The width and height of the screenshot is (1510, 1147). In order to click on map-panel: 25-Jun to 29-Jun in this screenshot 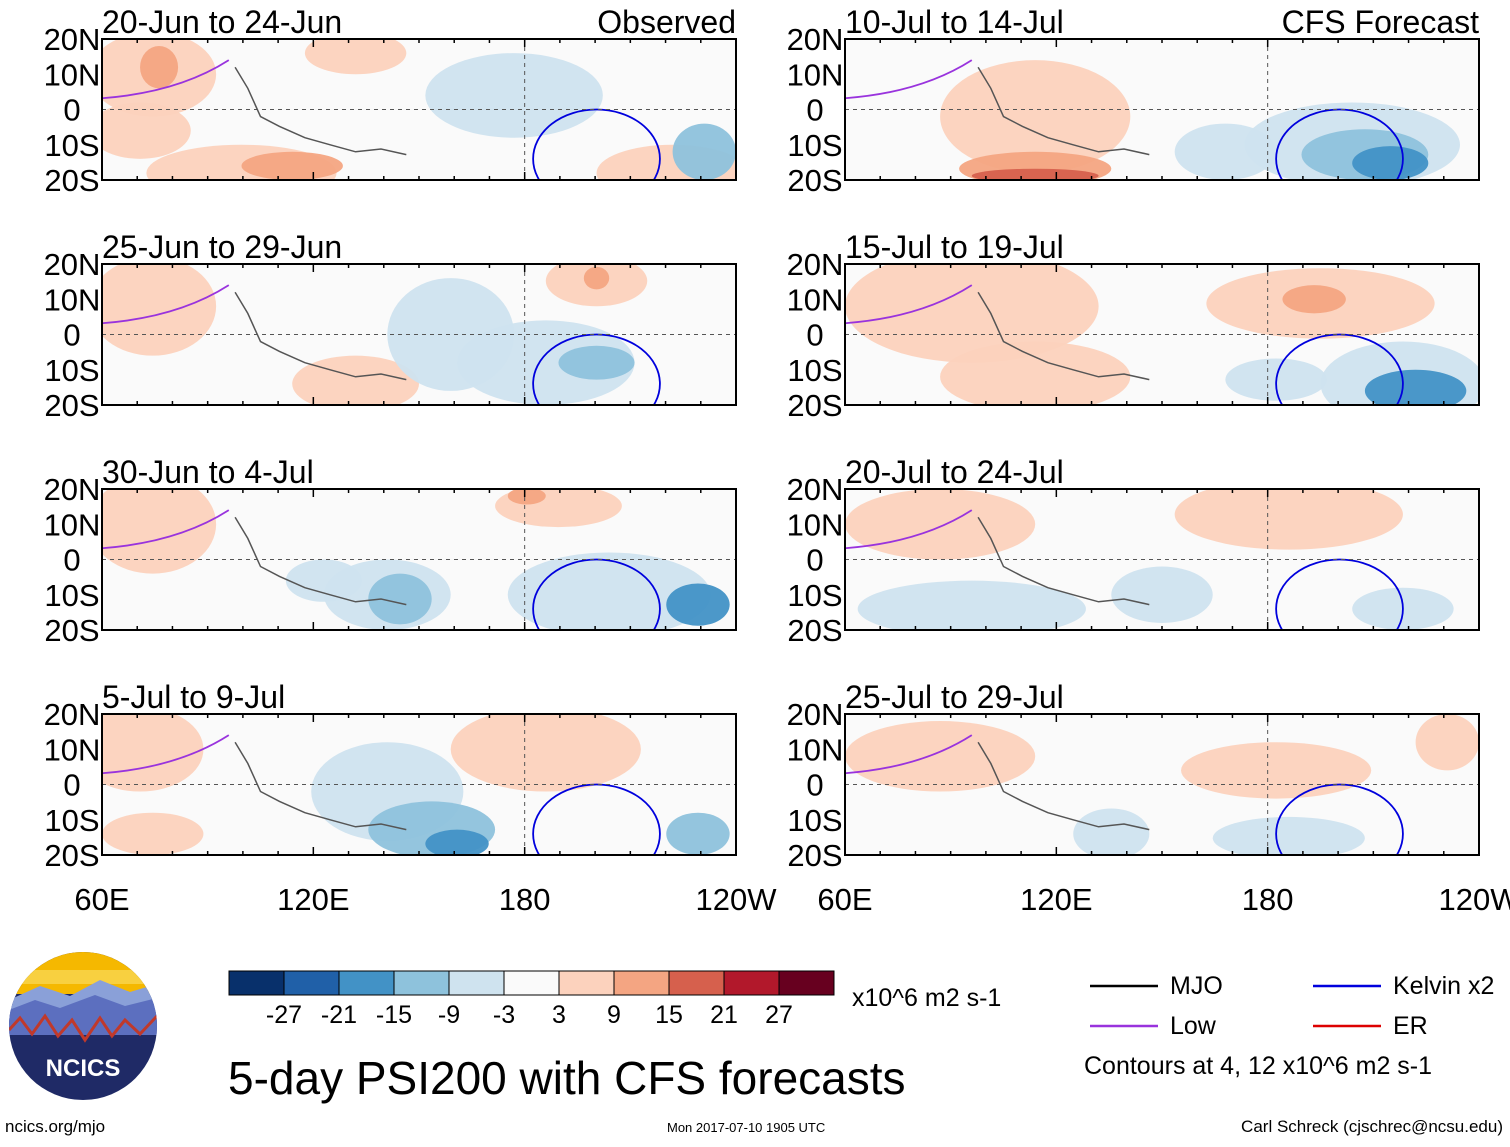, I will do `click(419, 317)`.